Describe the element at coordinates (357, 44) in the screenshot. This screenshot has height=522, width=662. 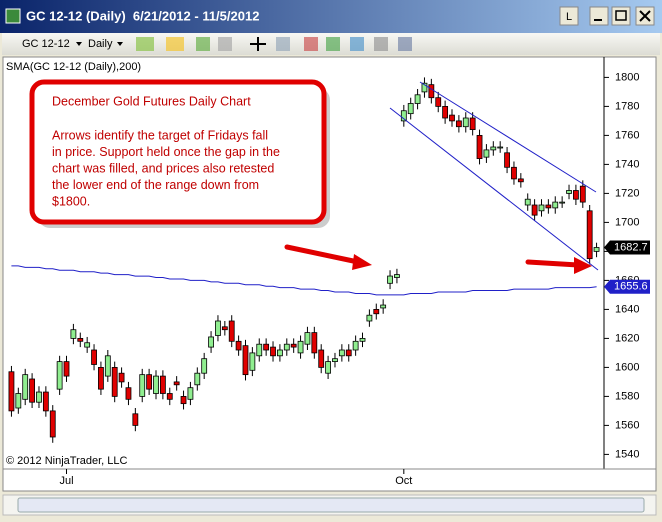
I see `data-box-icon` at that location.